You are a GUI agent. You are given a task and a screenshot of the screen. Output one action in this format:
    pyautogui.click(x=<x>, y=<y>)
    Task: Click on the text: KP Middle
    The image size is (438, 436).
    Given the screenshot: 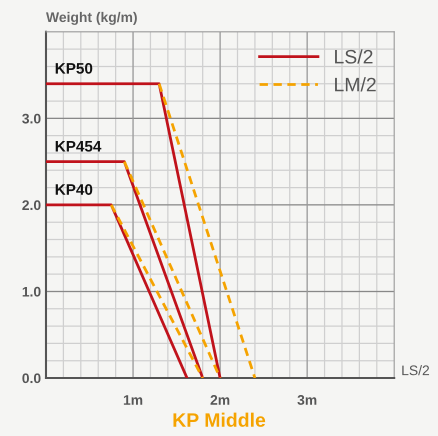 What is the action you would take?
    pyautogui.click(x=219, y=419)
    